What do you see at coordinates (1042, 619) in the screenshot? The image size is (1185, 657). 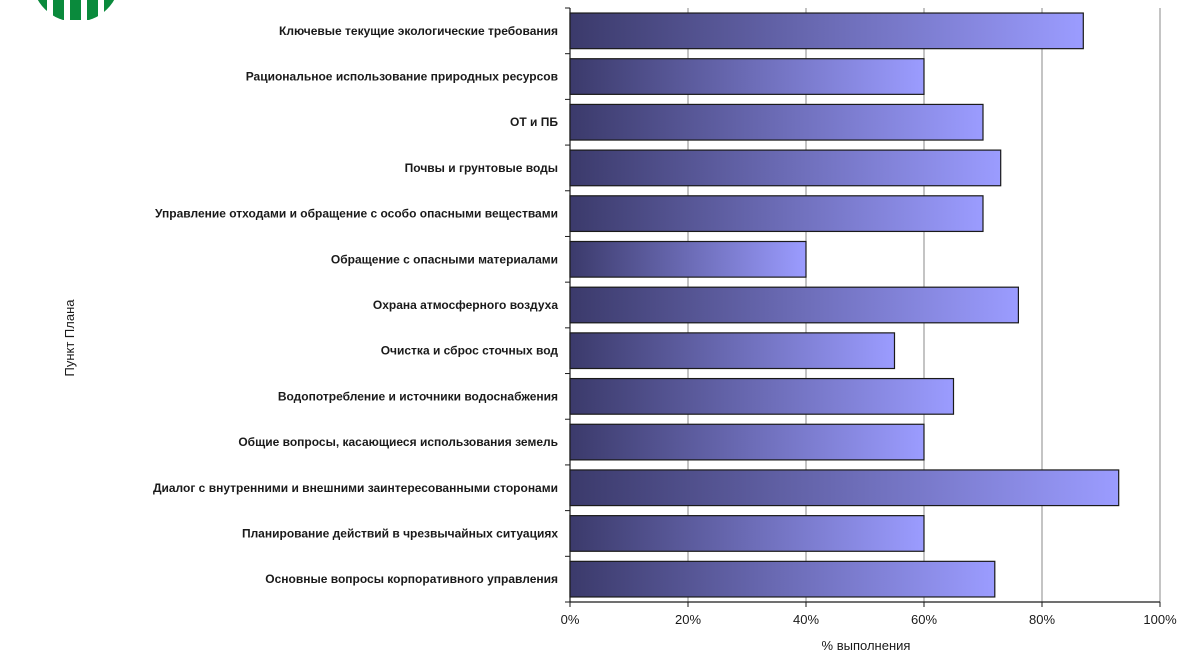 I see `x-tick-label: 80%` at bounding box center [1042, 619].